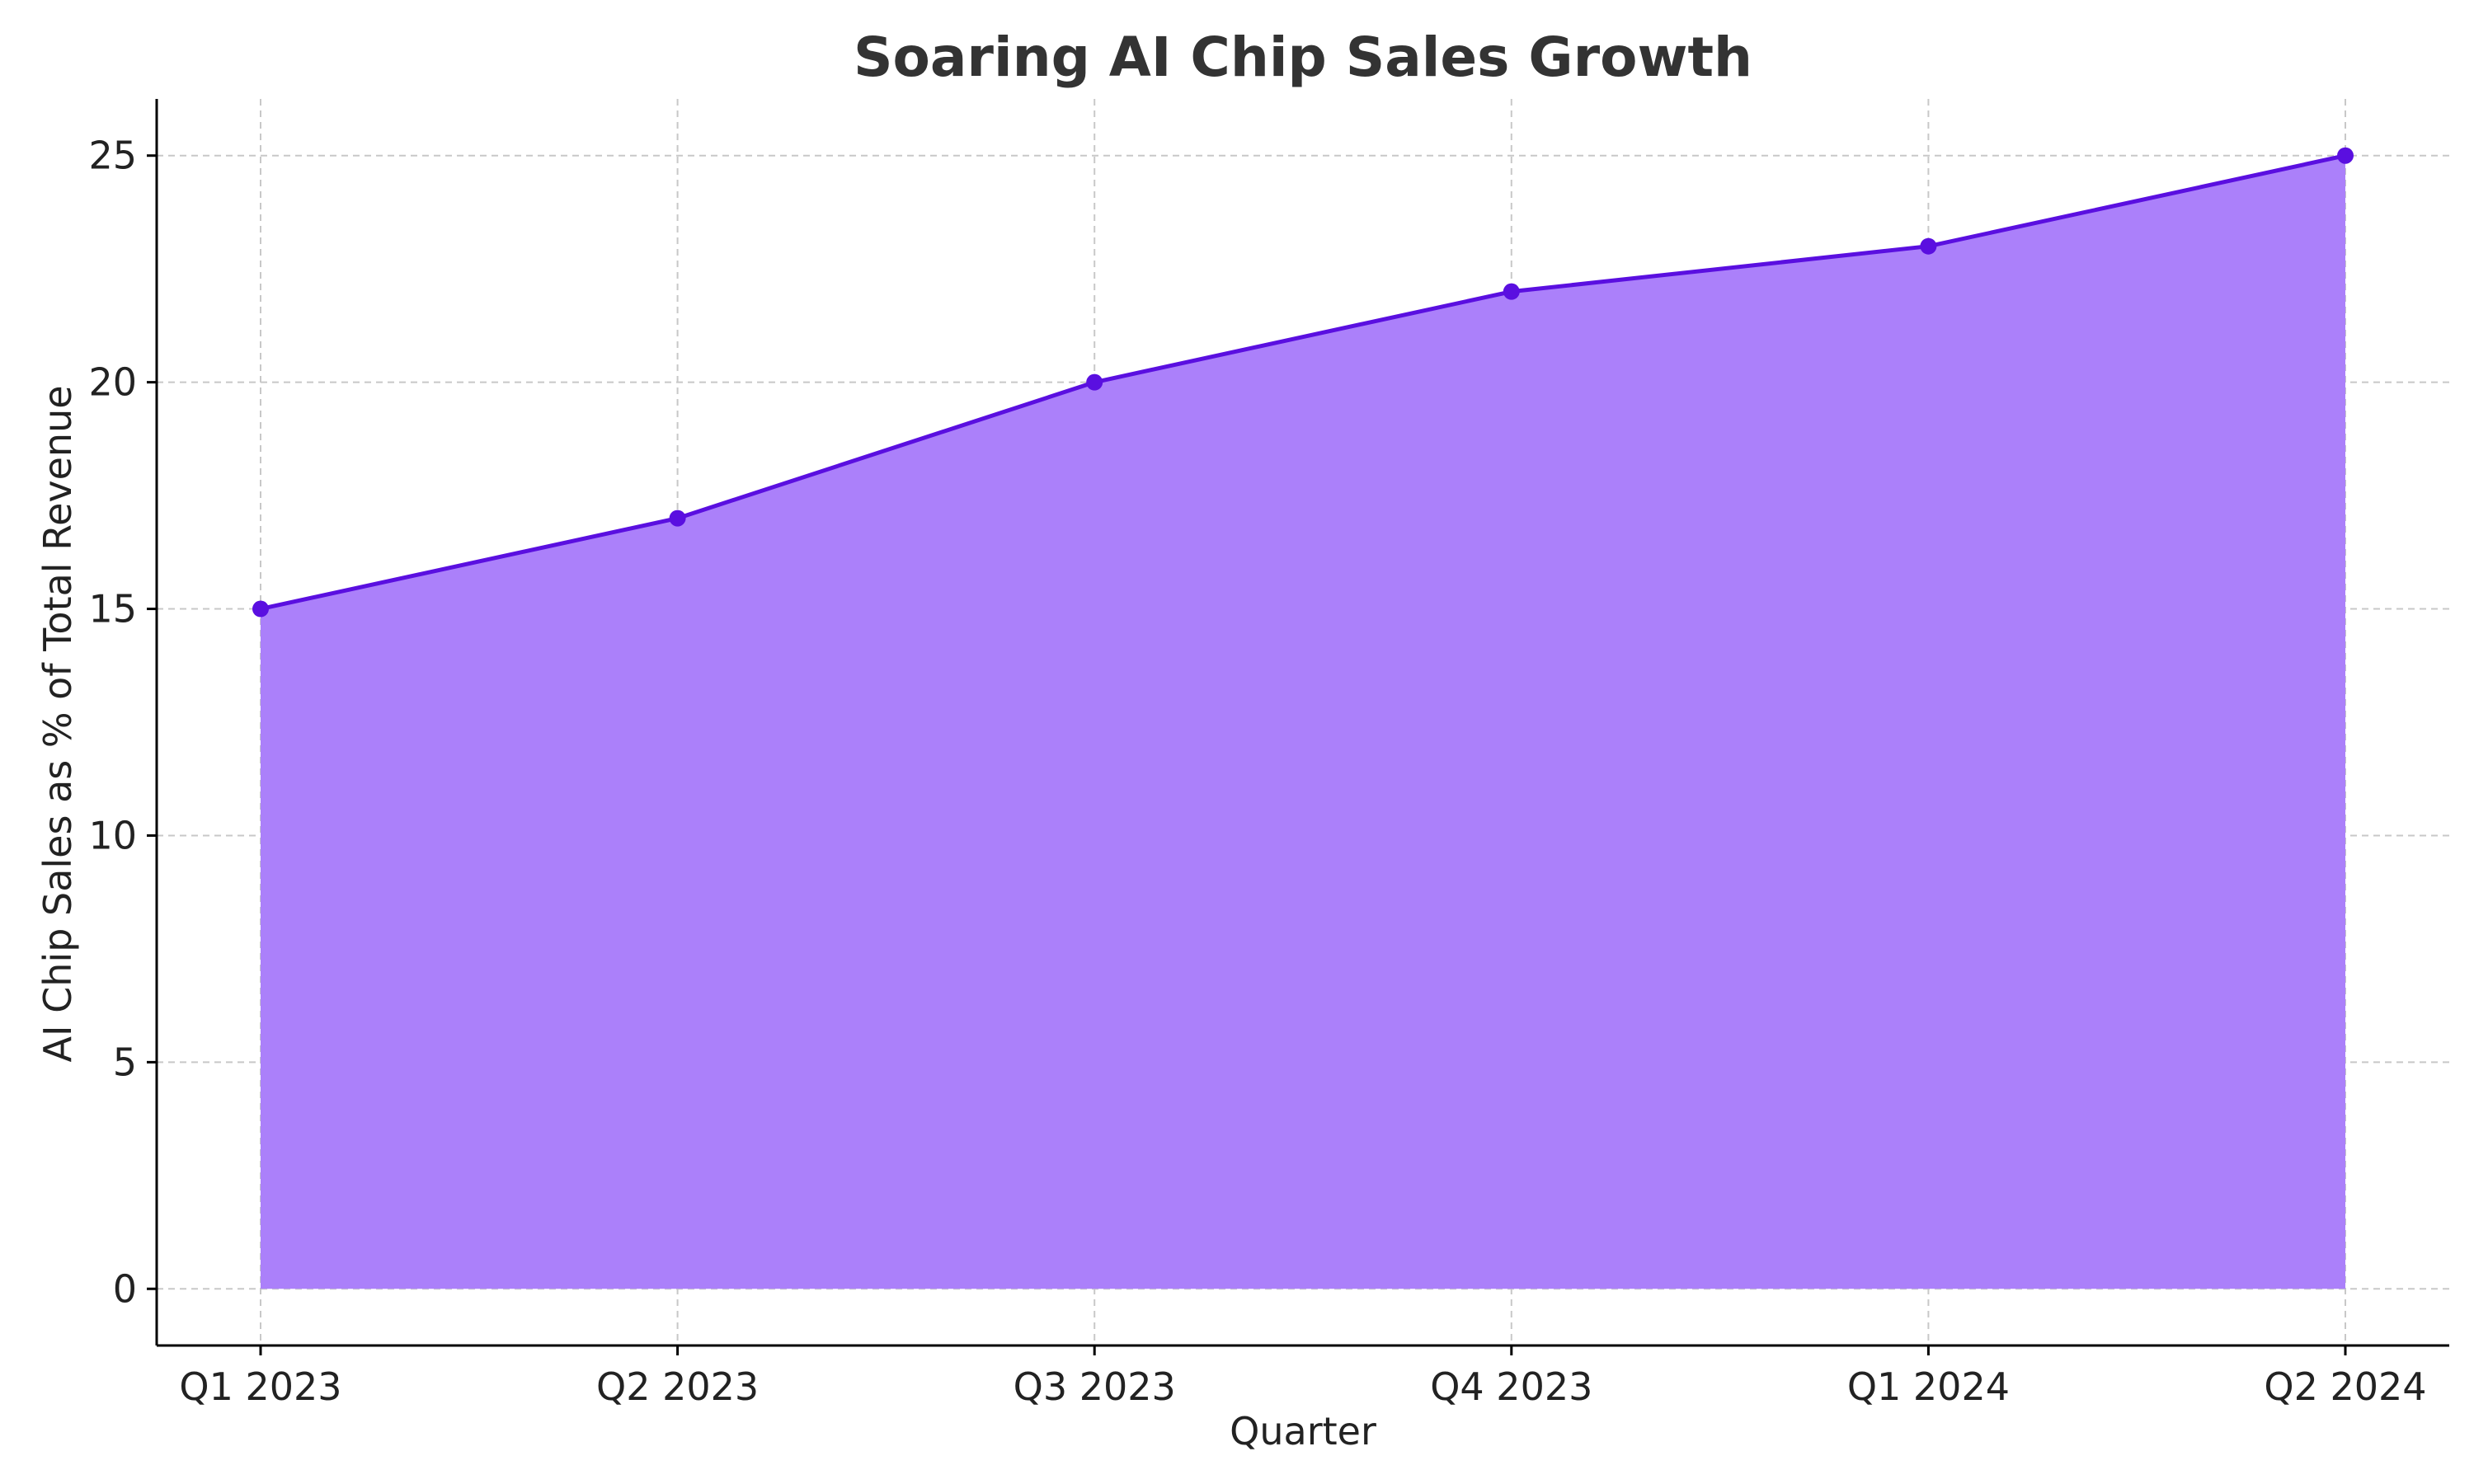 Image resolution: width=2474 pixels, height=1484 pixels. What do you see at coordinates (125, 1288) in the screenshot?
I see `y-tick-label: 0` at bounding box center [125, 1288].